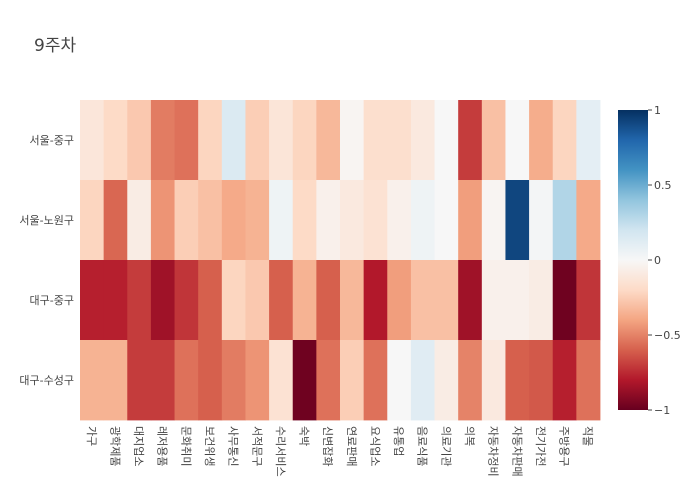  I want to click on x-tick-label: 가구, so click(91, 436).